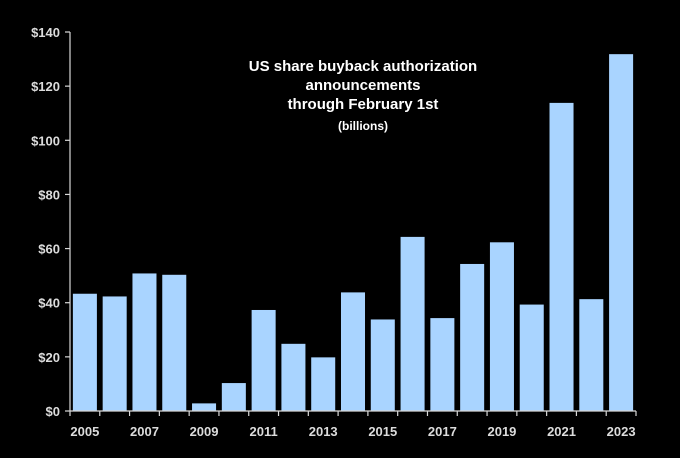 This screenshot has width=680, height=458. Describe the element at coordinates (531, 357) in the screenshot. I see `bar-2020` at that location.